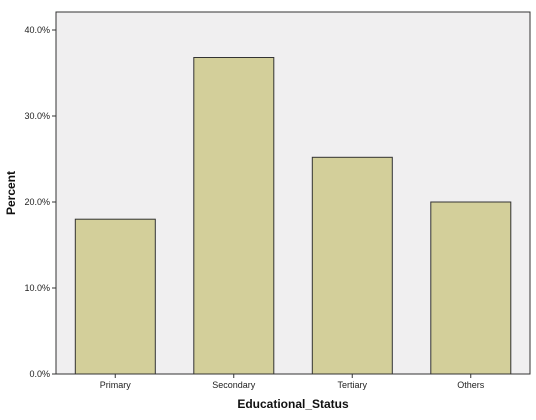 This screenshot has width=536, height=420. Describe the element at coordinates (292, 382) in the screenshot. I see `x-axis: Primary Secondary Tertiary Others` at that location.